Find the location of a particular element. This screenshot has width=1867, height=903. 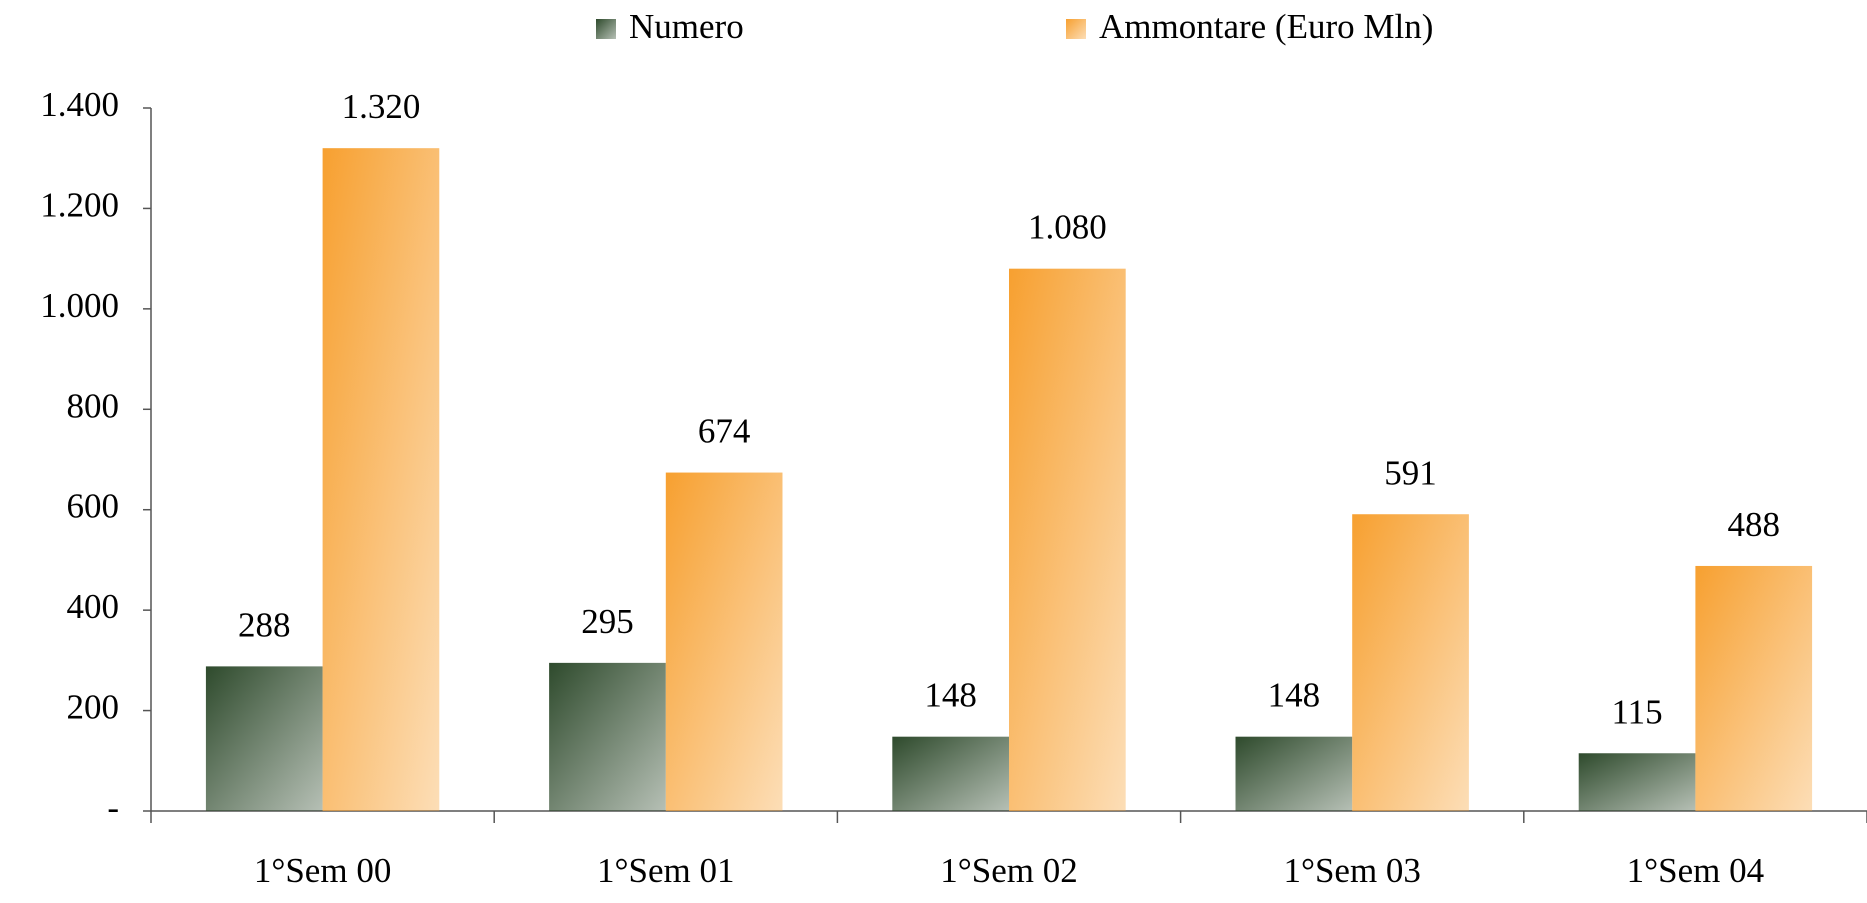

y-tick-label: 200 is located at coordinates (93, 707).